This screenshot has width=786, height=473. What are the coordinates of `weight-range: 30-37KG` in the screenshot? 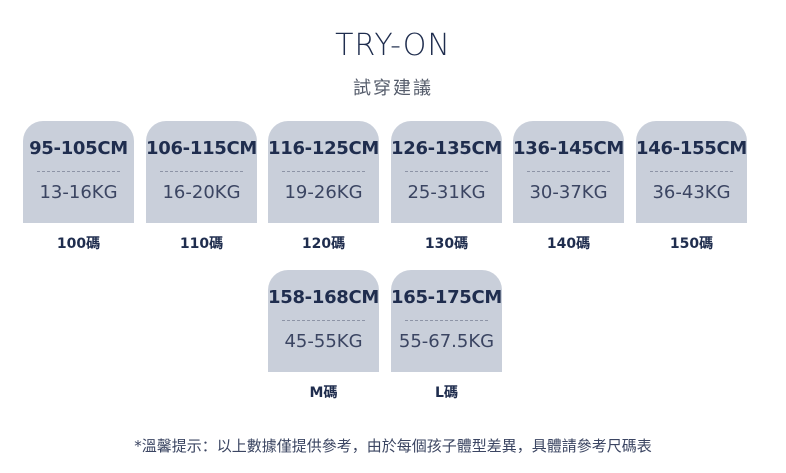 It's located at (568, 192).